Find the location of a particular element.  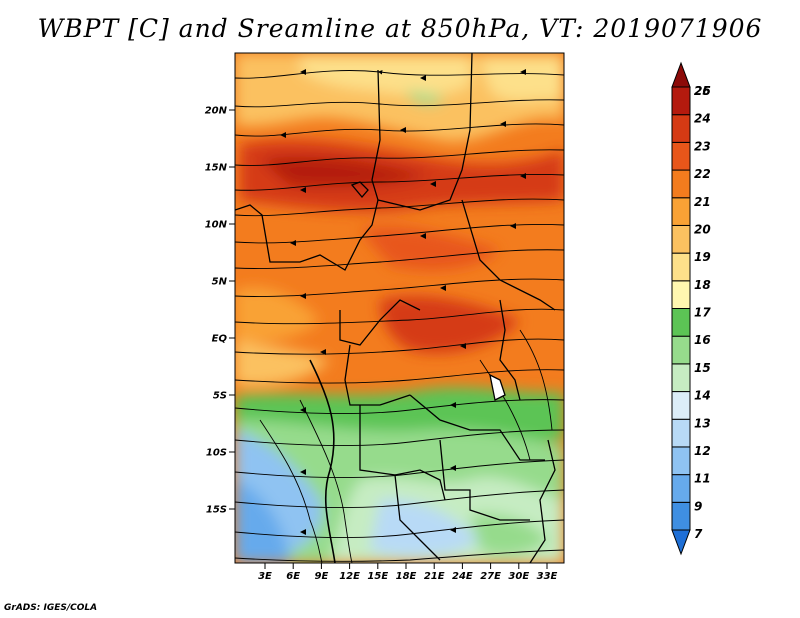

colorbar-label: 26 is located at coordinates (702, 91).